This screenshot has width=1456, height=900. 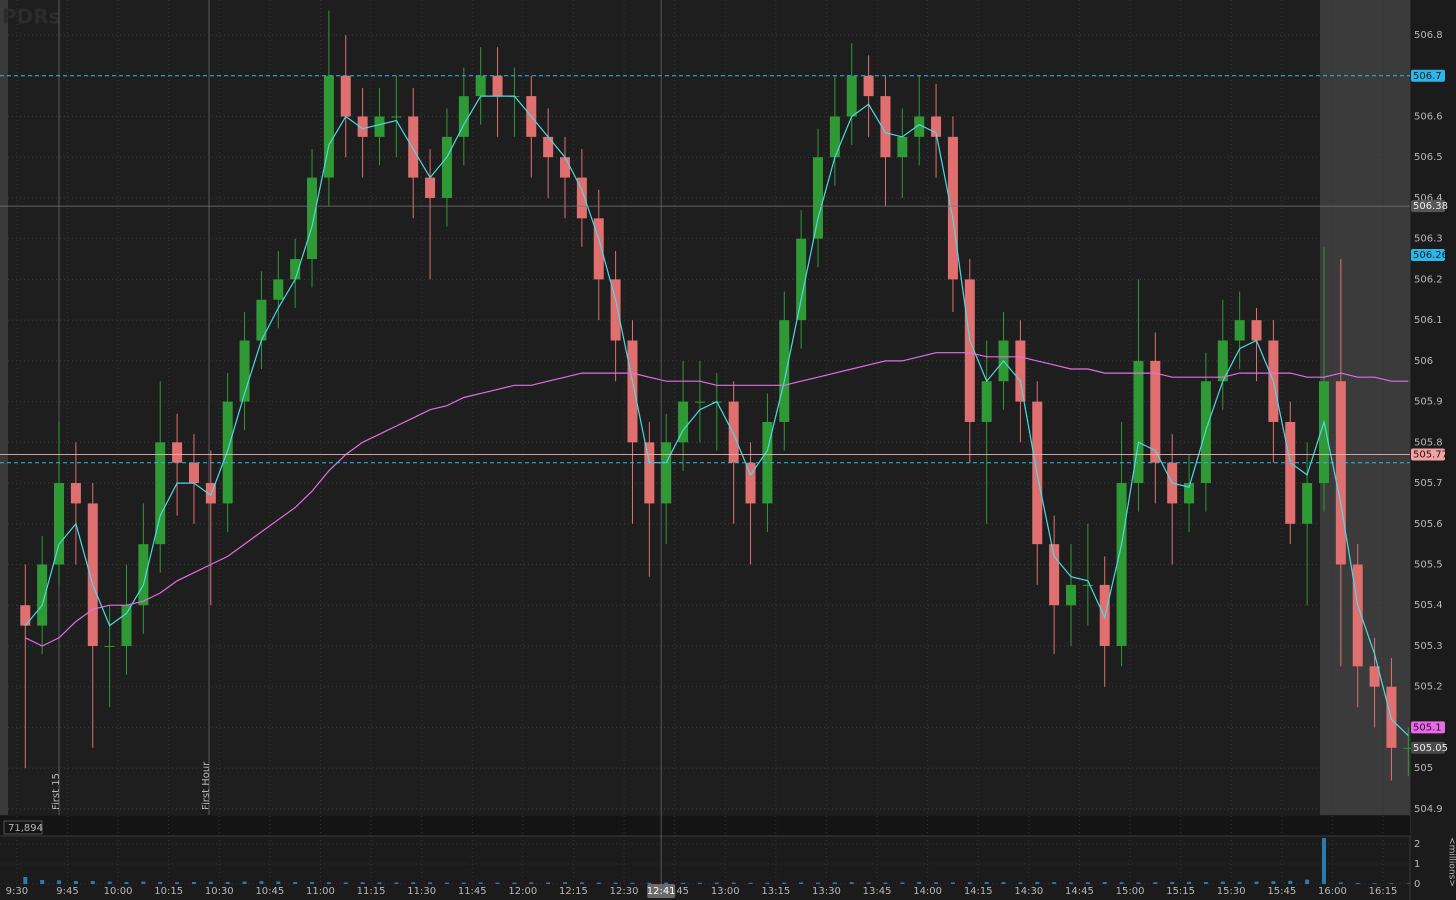 I want to click on y-tick-label: 505.9, so click(x=1428, y=402).